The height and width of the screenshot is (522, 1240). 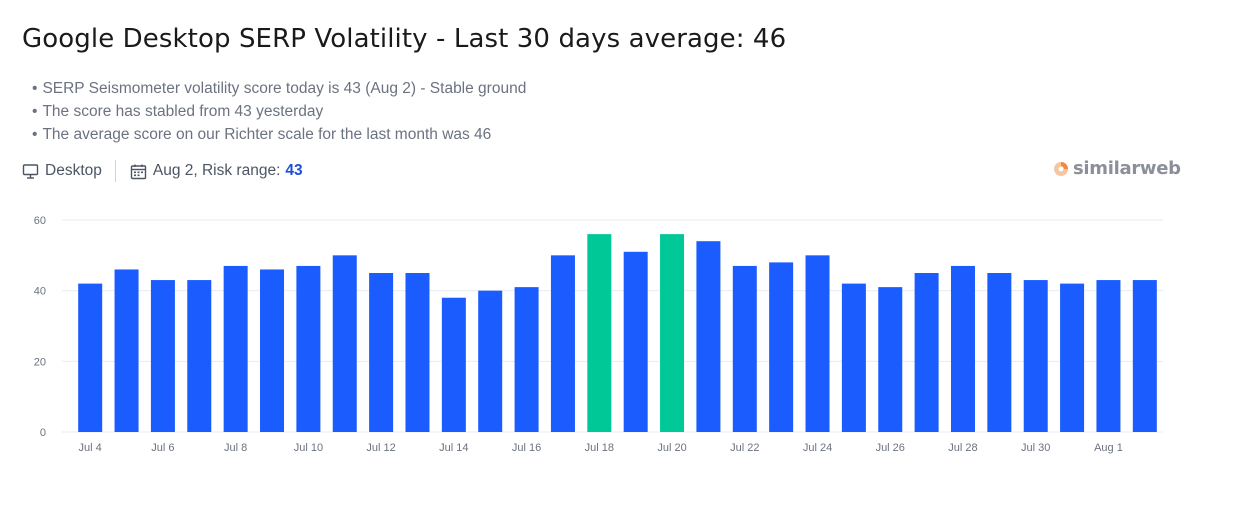 What do you see at coordinates (40, 221) in the screenshot?
I see `y-tick-label: 60` at bounding box center [40, 221].